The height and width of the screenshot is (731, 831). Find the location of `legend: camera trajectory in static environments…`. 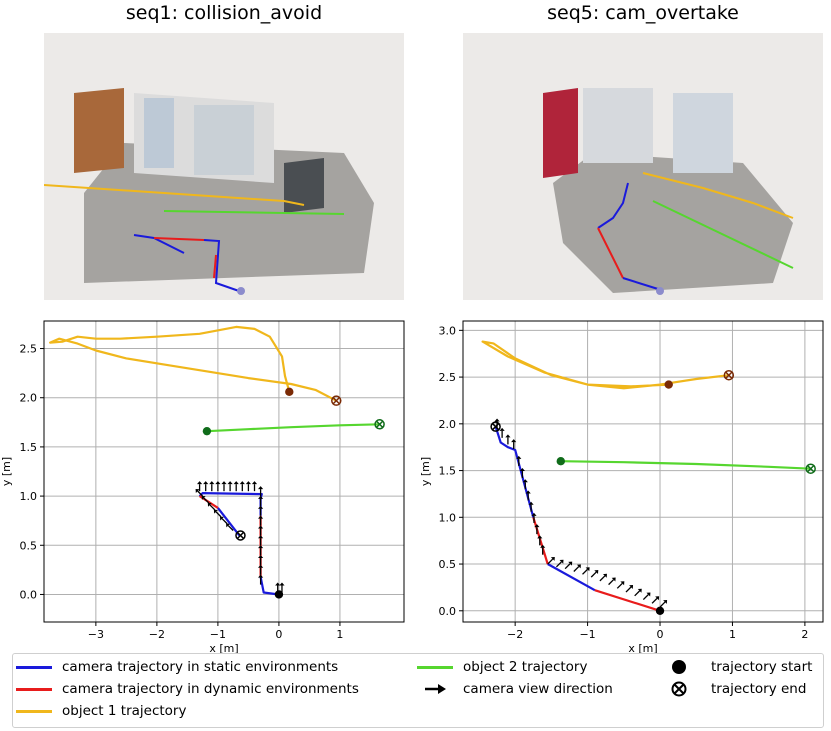

legend: camera trajectory in static environments… is located at coordinates (418, 690).